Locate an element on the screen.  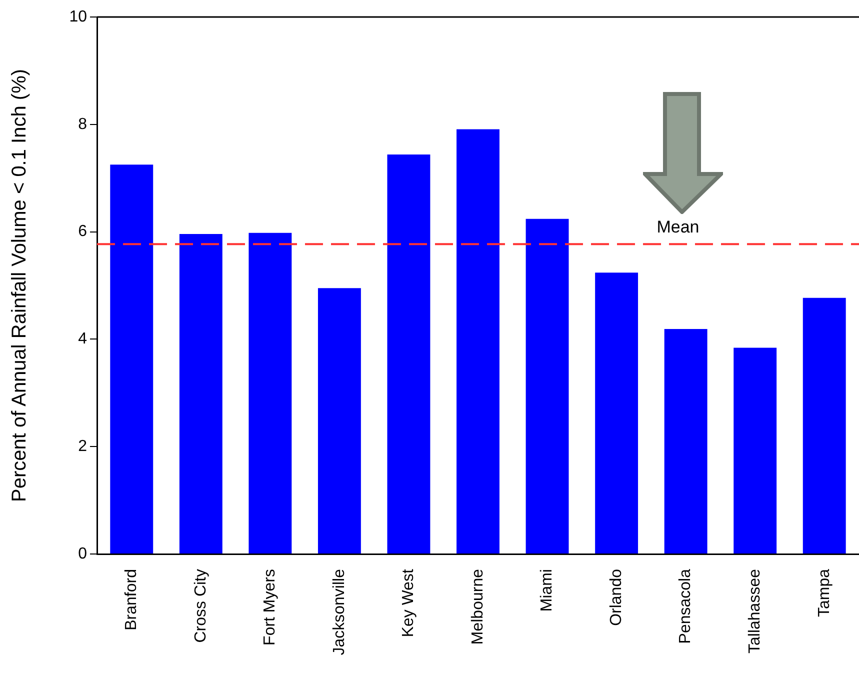
x-tick-label: Key West is located at coordinates (409, 603).